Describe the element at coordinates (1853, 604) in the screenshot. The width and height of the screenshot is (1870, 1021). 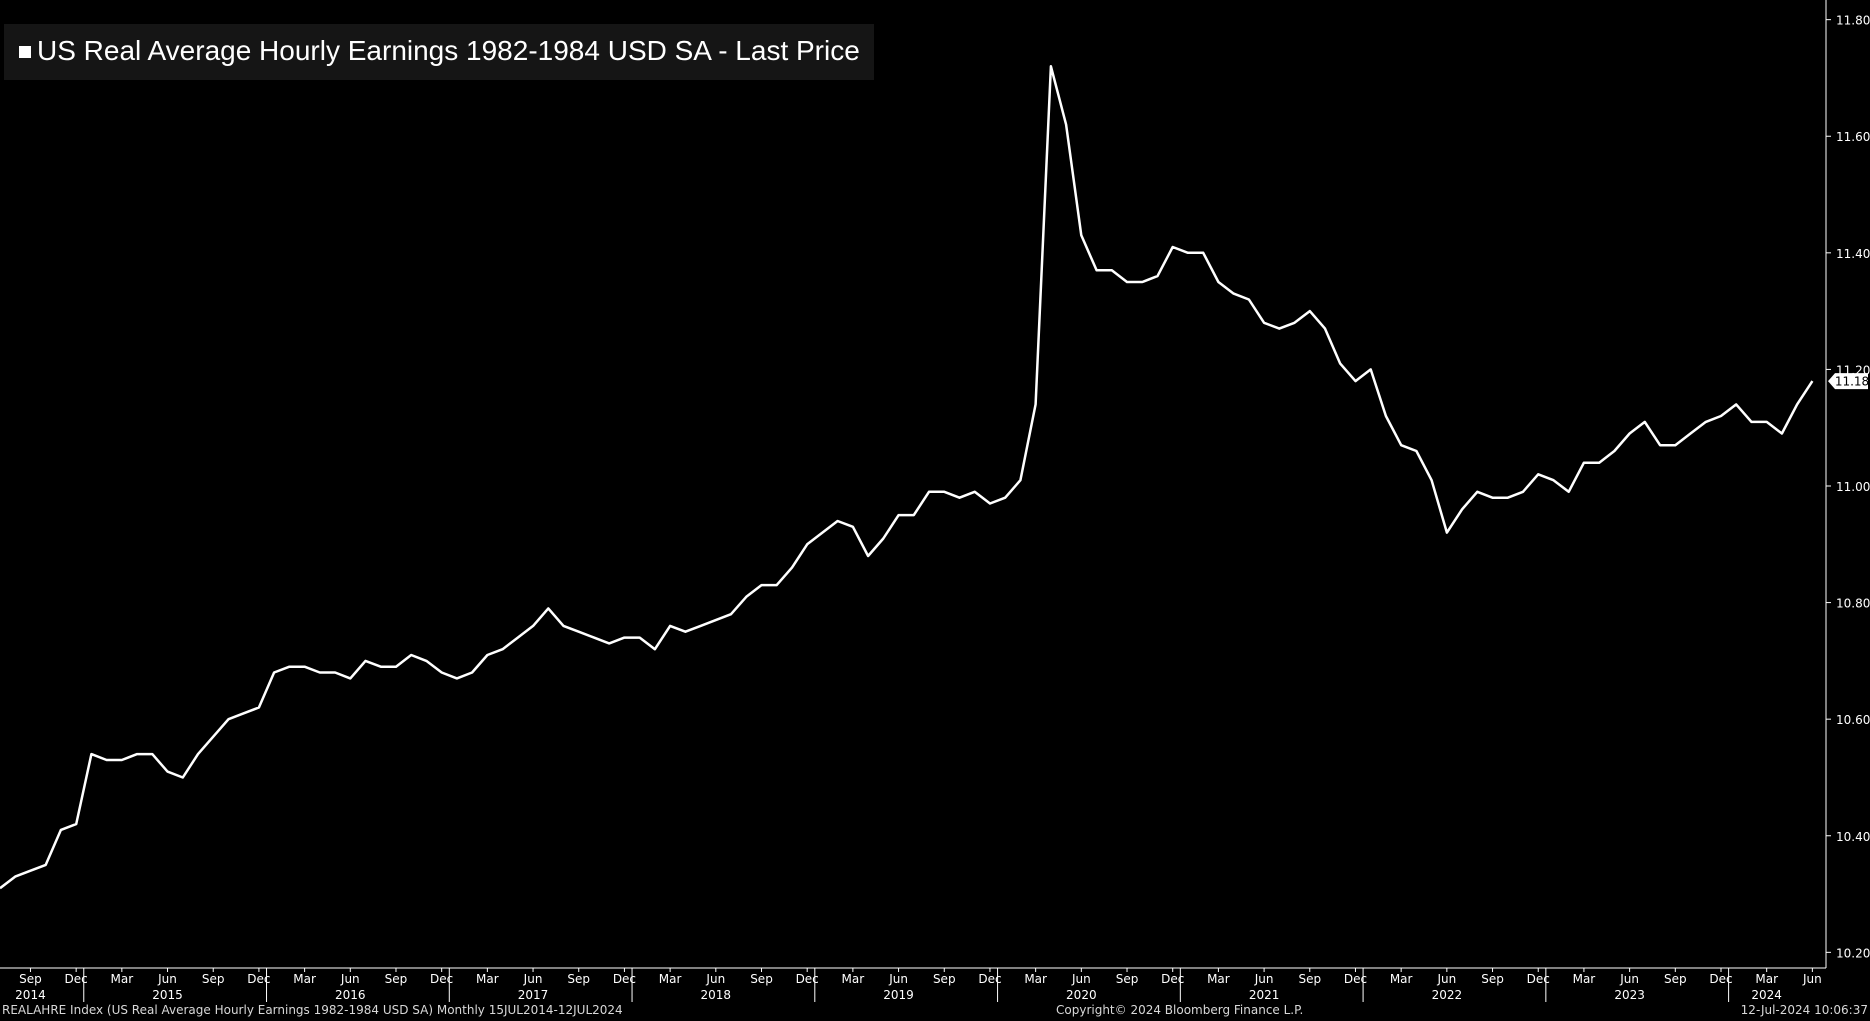
I see `y-tick-label: 10.80` at that location.